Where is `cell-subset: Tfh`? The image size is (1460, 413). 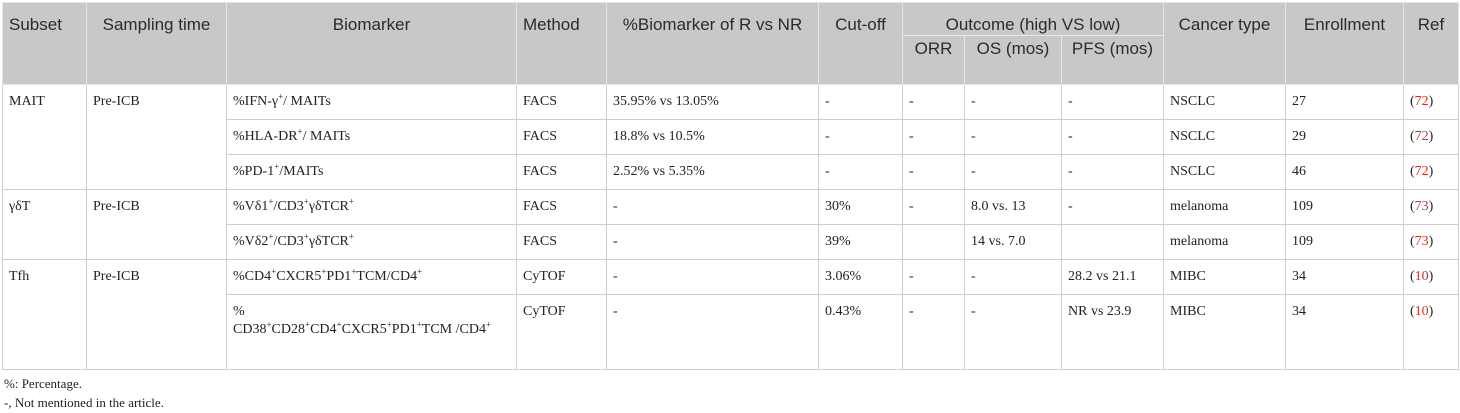
cell-subset: Tfh is located at coordinates (44, 314).